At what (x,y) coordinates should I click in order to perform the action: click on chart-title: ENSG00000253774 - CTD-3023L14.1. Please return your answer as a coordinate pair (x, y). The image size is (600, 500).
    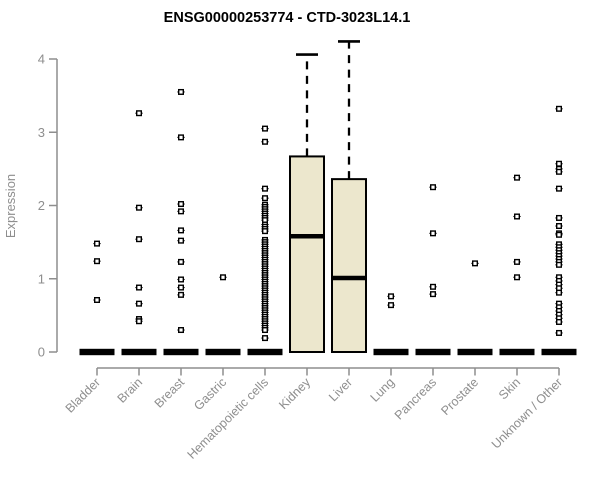
    Looking at the image, I should click on (287, 18).